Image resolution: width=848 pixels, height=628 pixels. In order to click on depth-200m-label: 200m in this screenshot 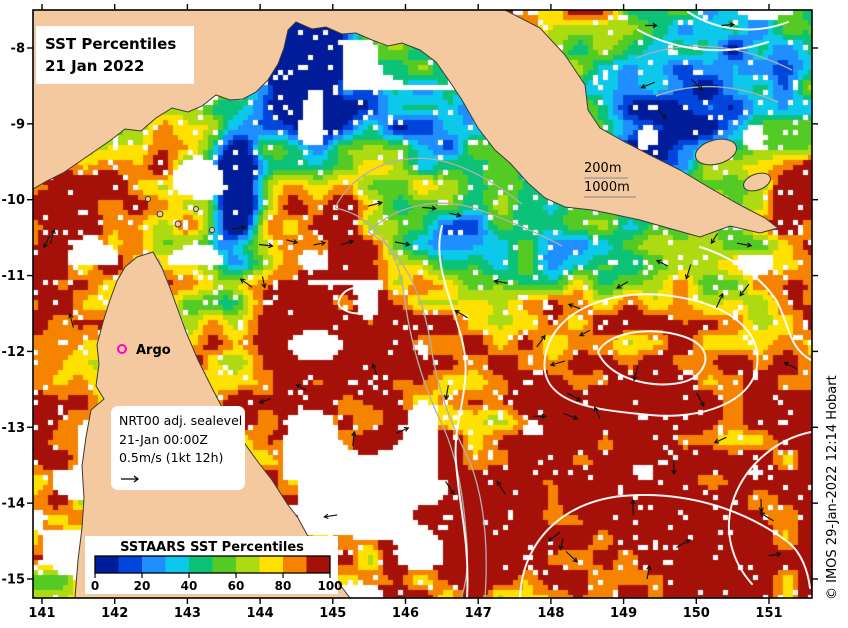, I will do `click(602, 168)`.